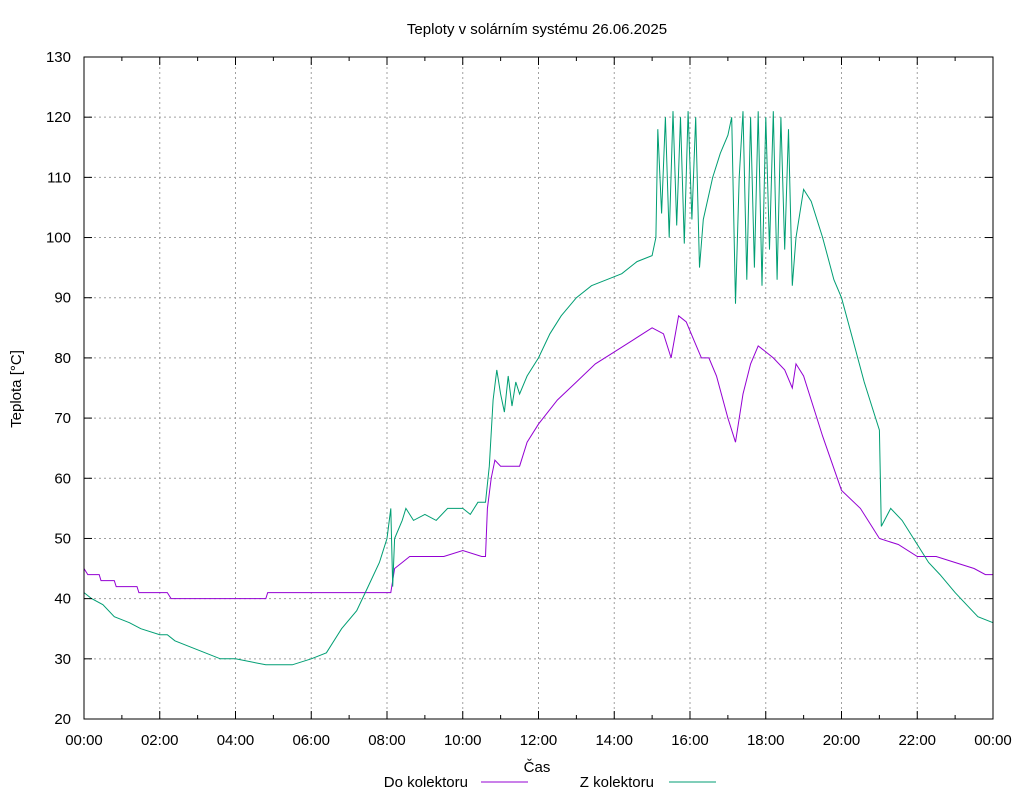 This screenshot has height=800, width=1024. What do you see at coordinates (62, 538) in the screenshot?
I see `y-tick-label: 50` at bounding box center [62, 538].